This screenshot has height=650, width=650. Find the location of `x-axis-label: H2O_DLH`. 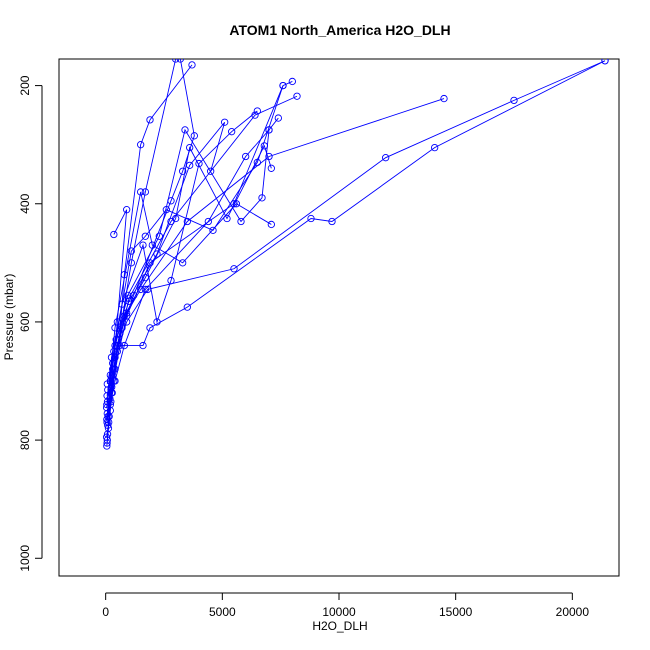

x-axis-label: H2O_DLH is located at coordinates (339, 626).